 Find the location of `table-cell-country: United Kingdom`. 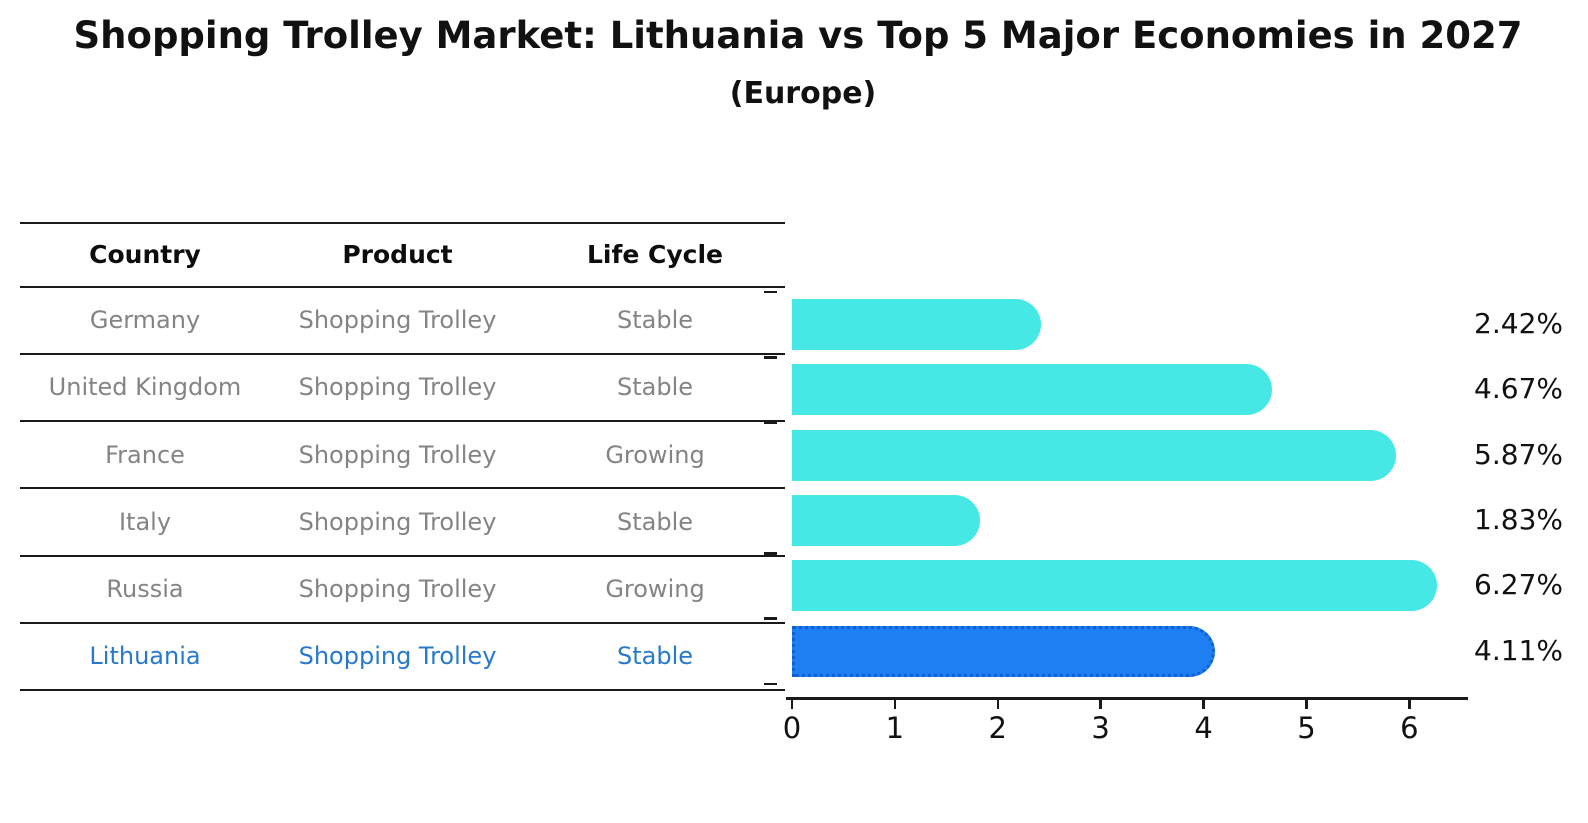

table-cell-country: United Kingdom is located at coordinates (145, 387).